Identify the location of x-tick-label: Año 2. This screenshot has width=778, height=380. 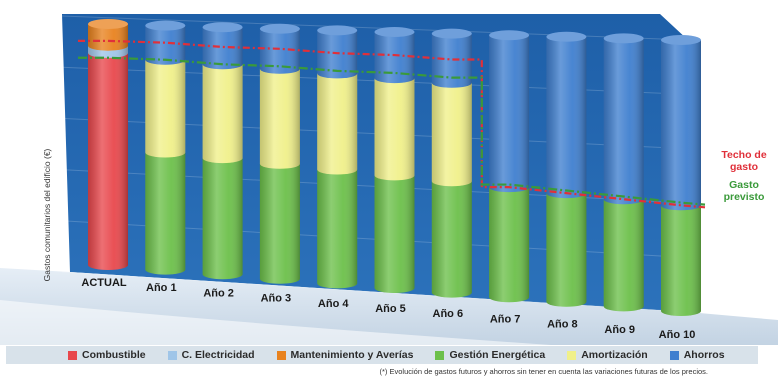
(218, 293).